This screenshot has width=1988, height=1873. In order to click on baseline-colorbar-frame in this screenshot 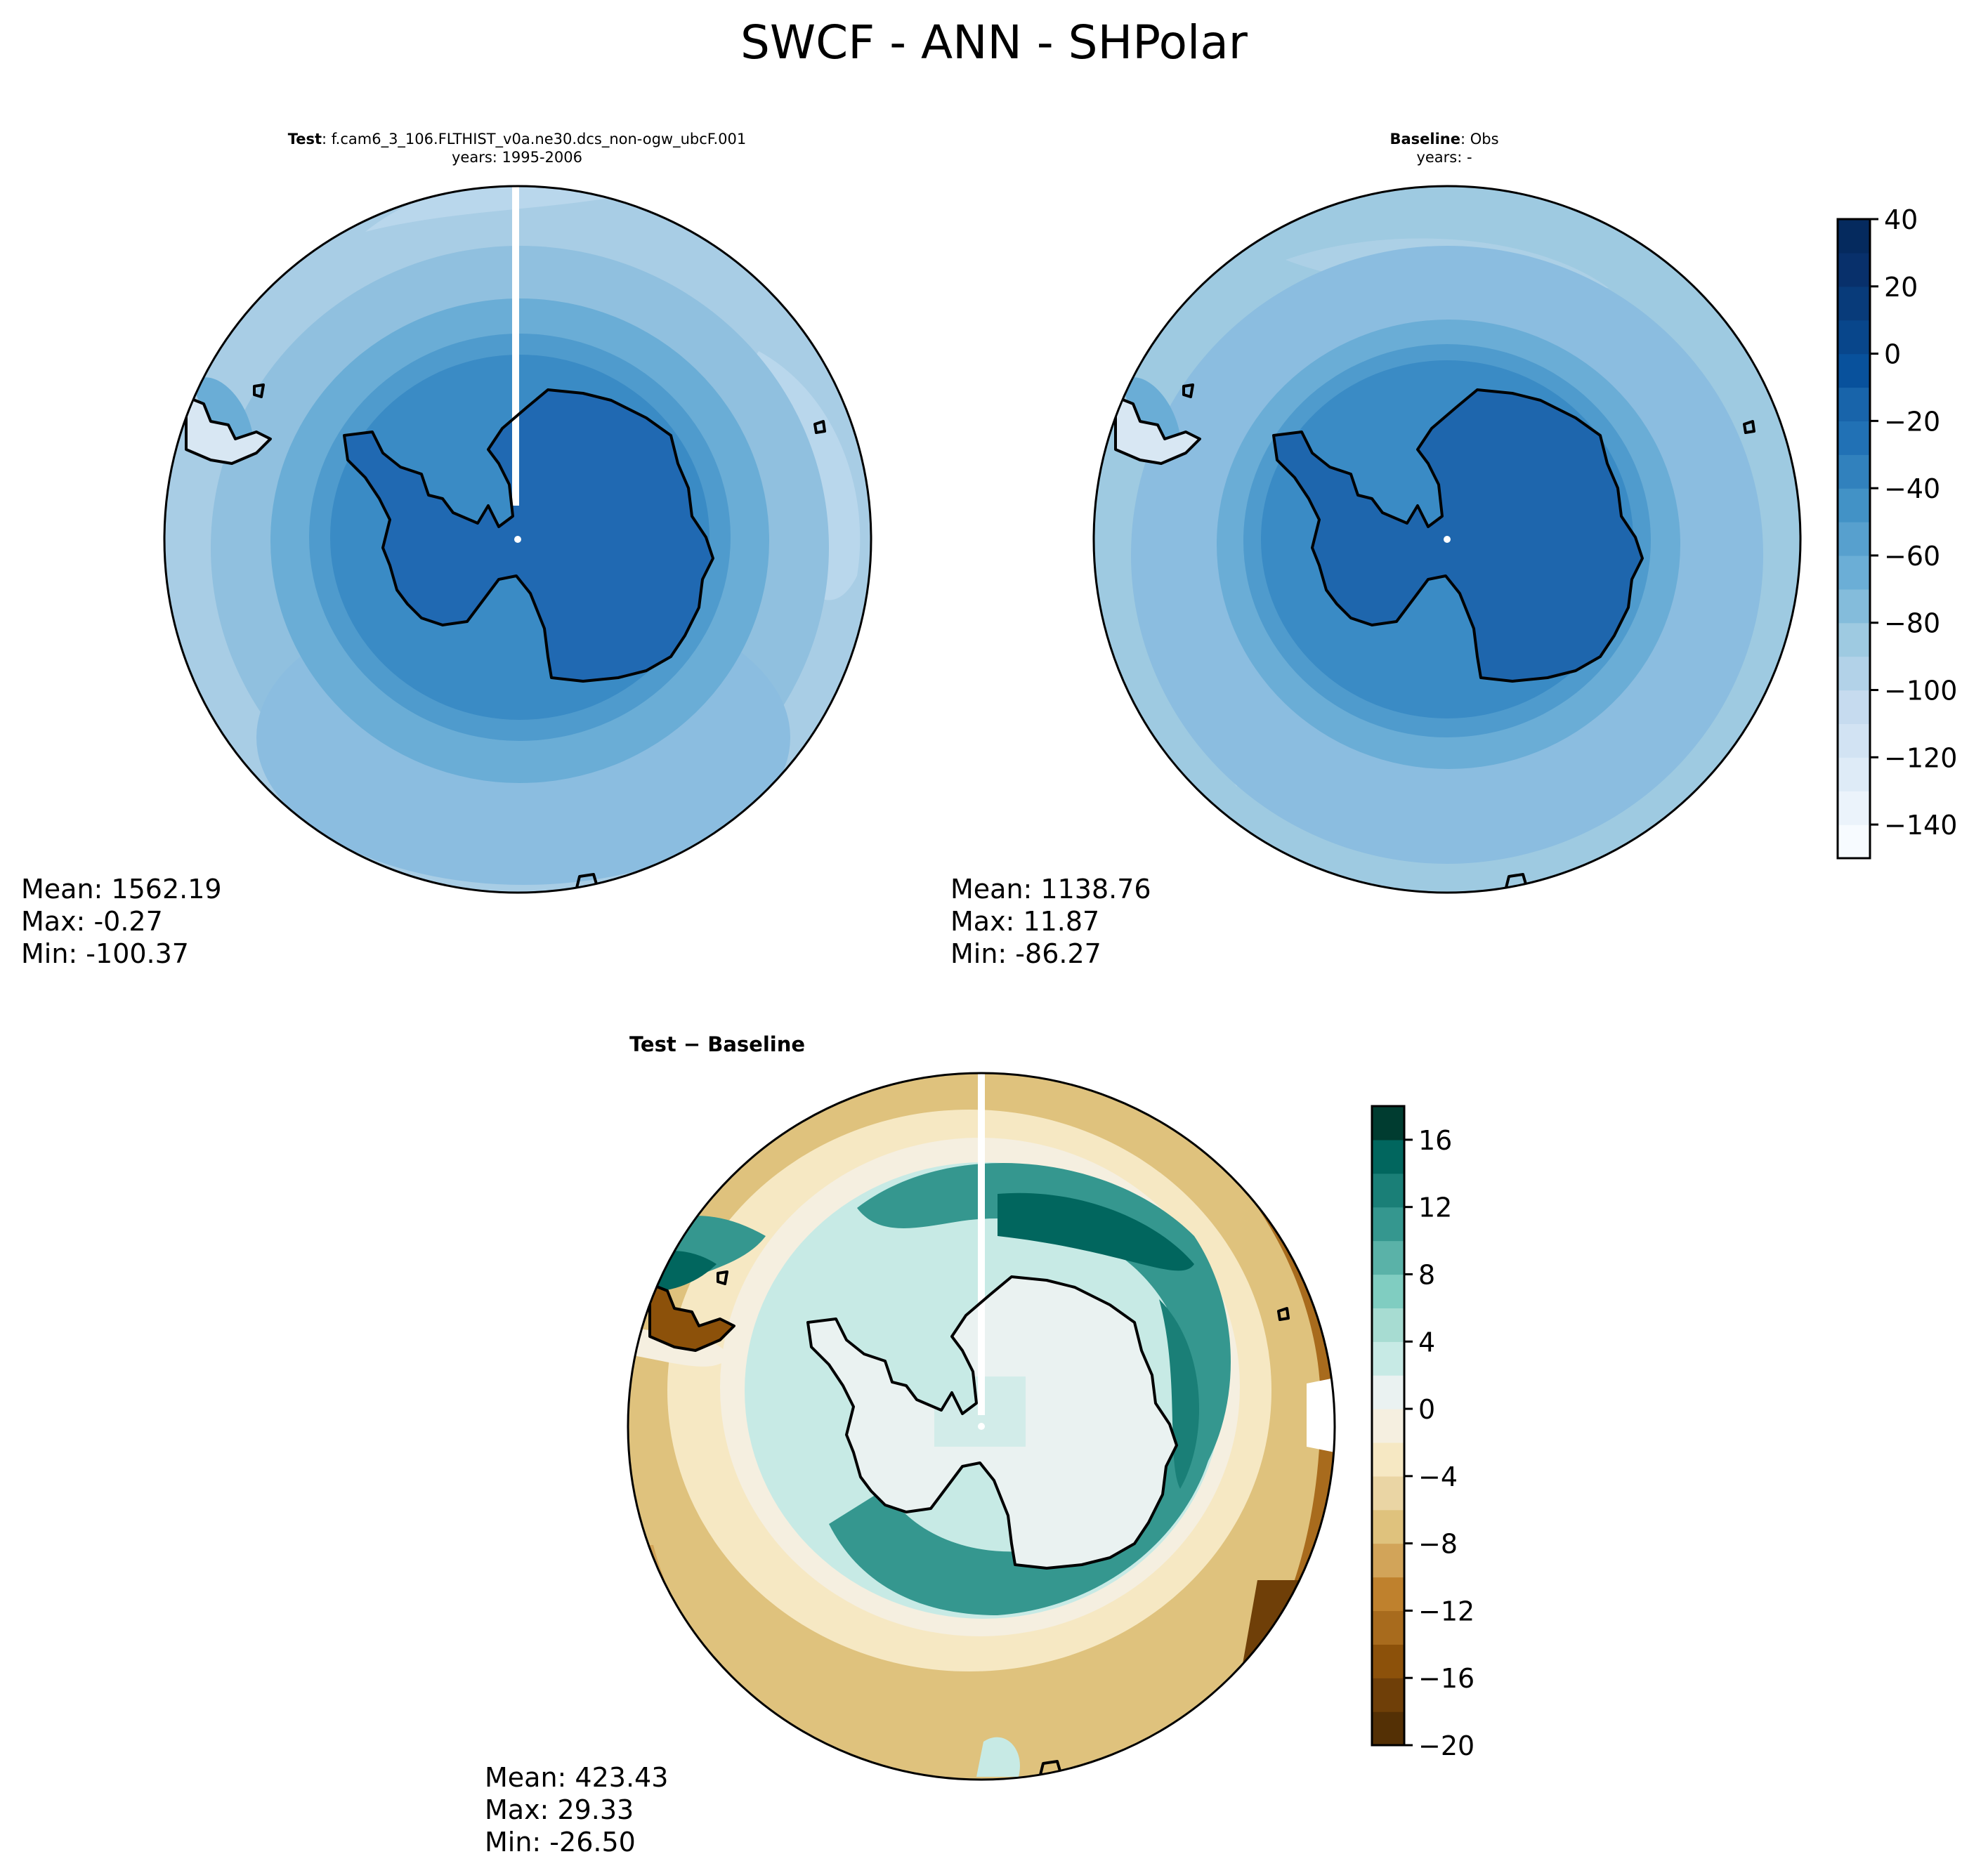, I will do `click(1853, 539)`.